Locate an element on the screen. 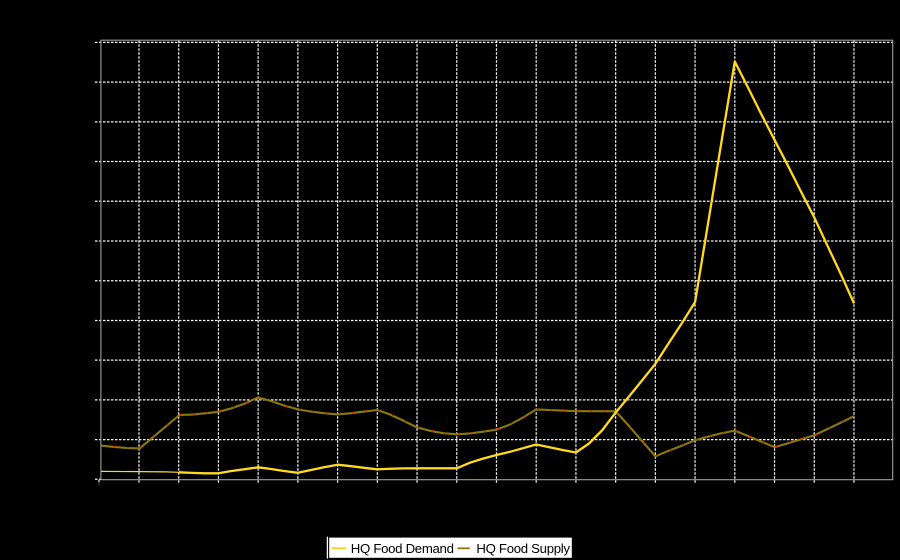 Image resolution: width=900 pixels, height=560 pixels. svg-text: HQ Food Supply is located at coordinates (523, 548).